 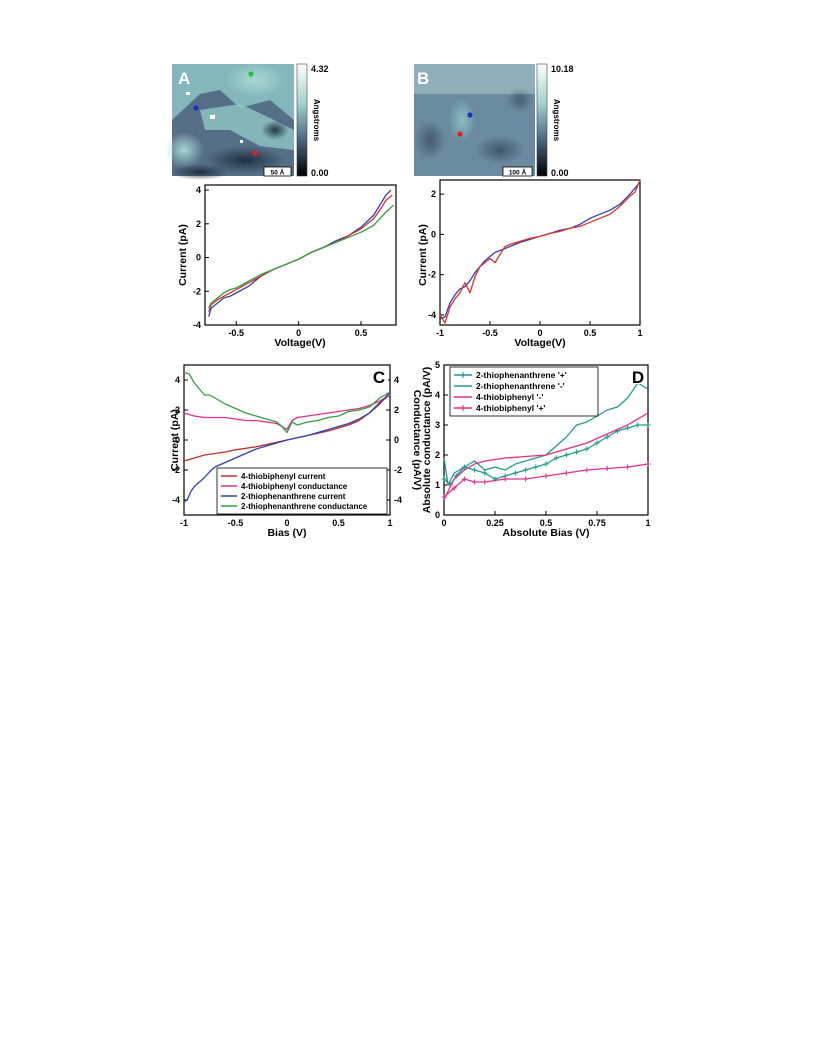 I want to click on x-tick-label-b-iv: 0.5, so click(x=590, y=333).